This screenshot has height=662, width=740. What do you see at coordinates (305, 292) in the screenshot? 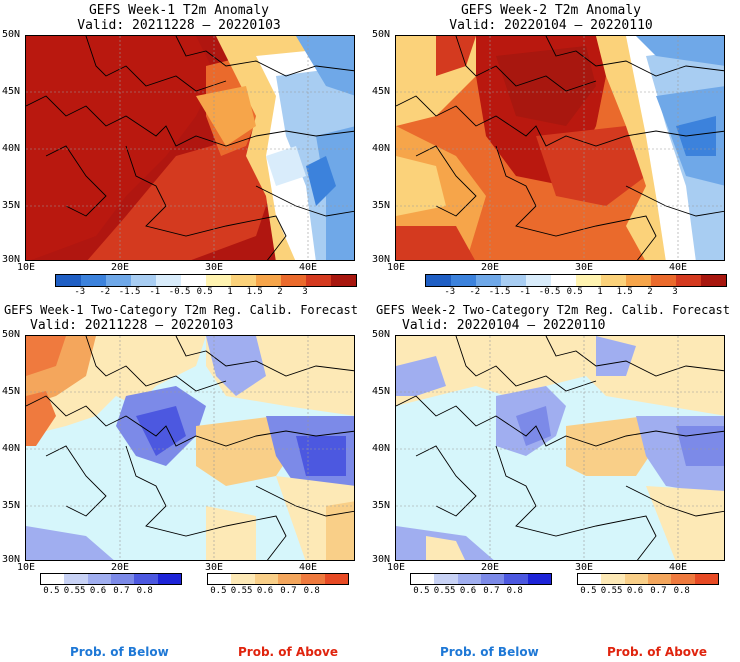
I see `colorbar-tick-label: 3` at bounding box center [305, 292].